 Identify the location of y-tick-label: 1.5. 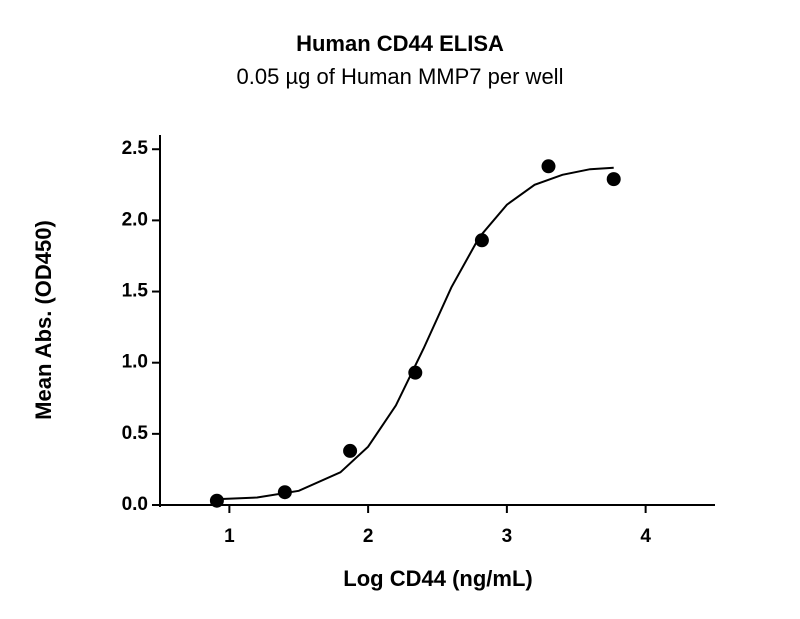
(135, 291).